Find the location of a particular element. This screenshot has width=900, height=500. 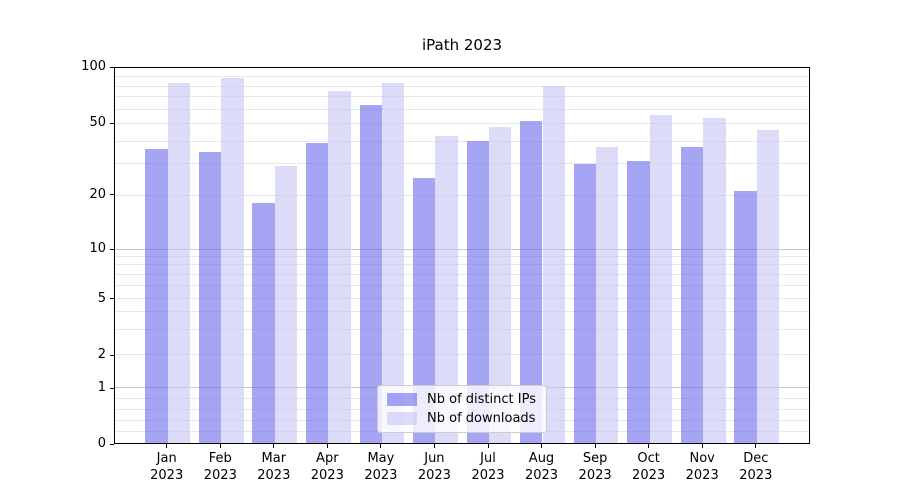

x-tick-label-jul: Jul 2023 is located at coordinates (488, 467).